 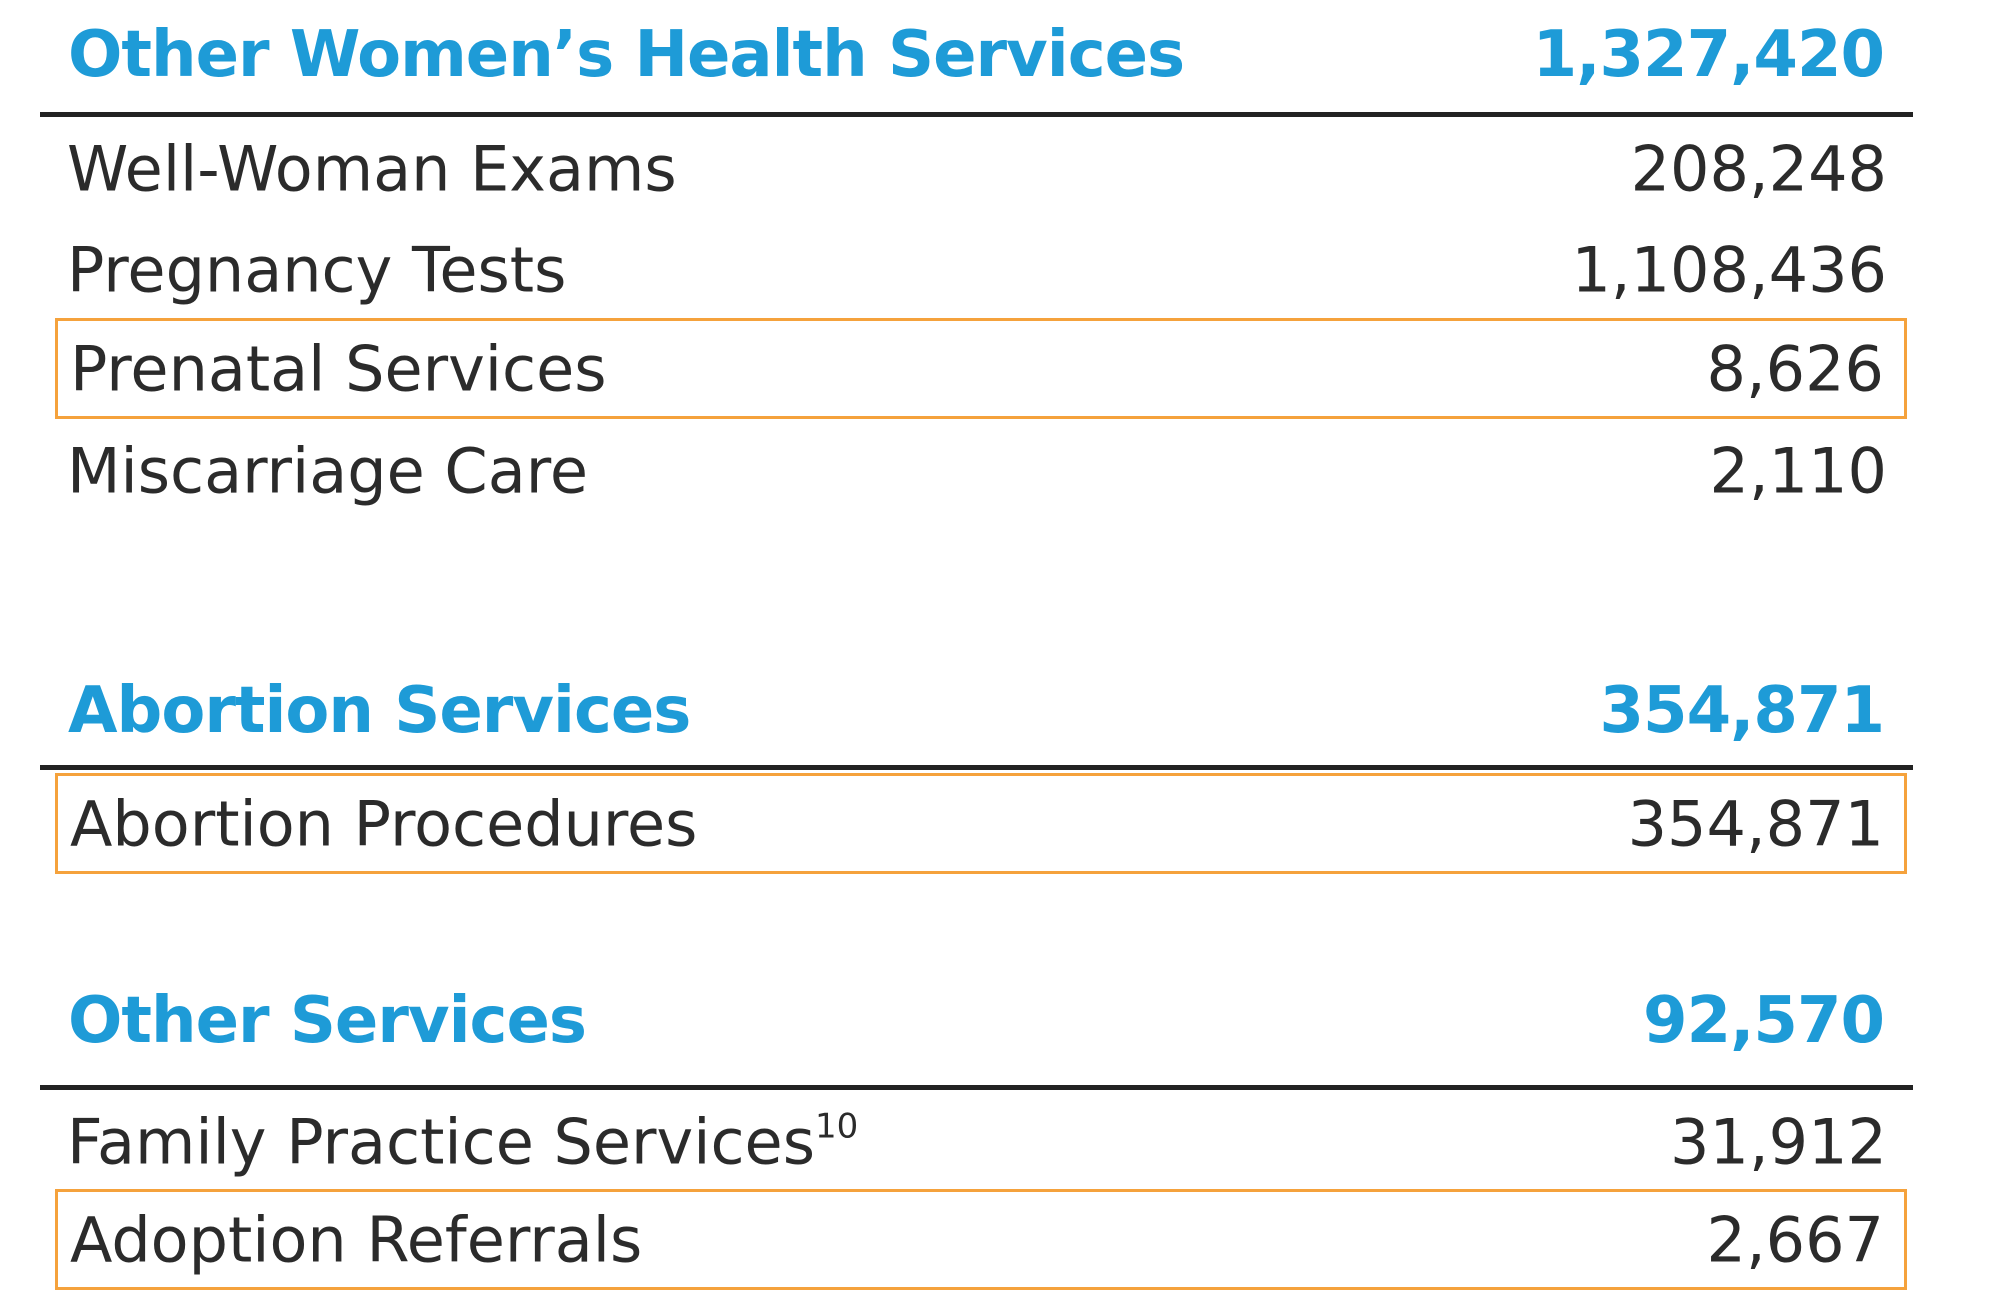 What do you see at coordinates (338, 368) in the screenshot?
I see `row-label: Prenatal Services` at bounding box center [338, 368].